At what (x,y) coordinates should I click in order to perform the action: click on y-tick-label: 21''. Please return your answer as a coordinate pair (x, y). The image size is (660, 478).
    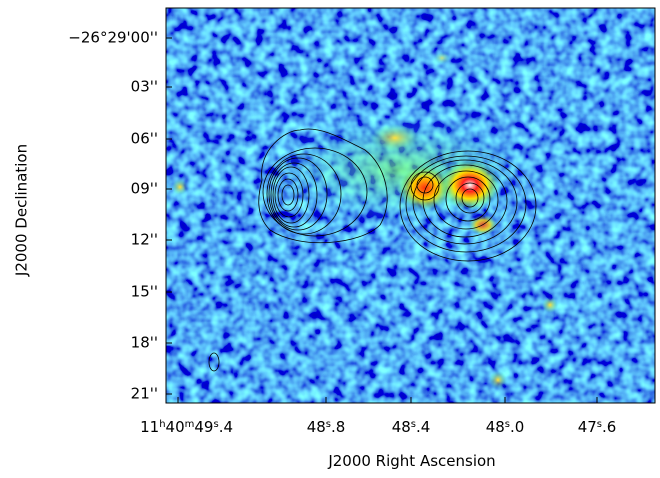
    Looking at the image, I should click on (144, 394).